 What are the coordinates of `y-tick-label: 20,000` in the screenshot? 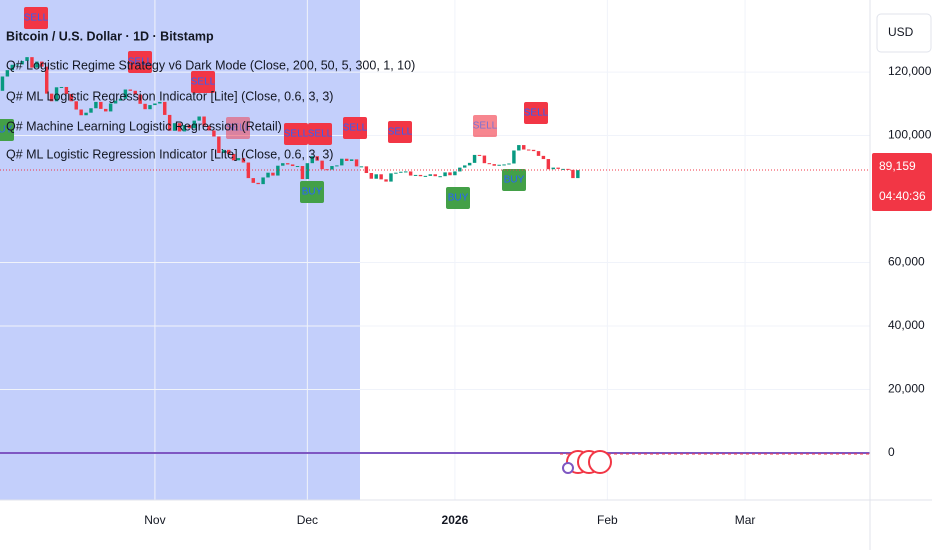 It's located at (906, 389).